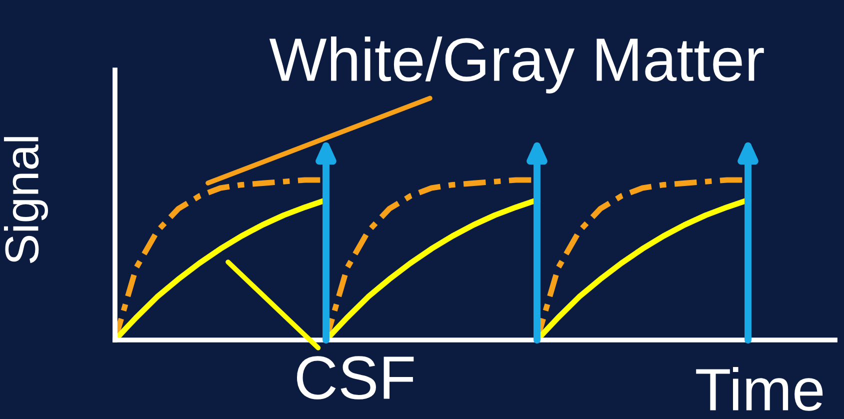 This screenshot has width=844, height=419. What do you see at coordinates (355, 378) in the screenshot?
I see `text: CSF` at bounding box center [355, 378].